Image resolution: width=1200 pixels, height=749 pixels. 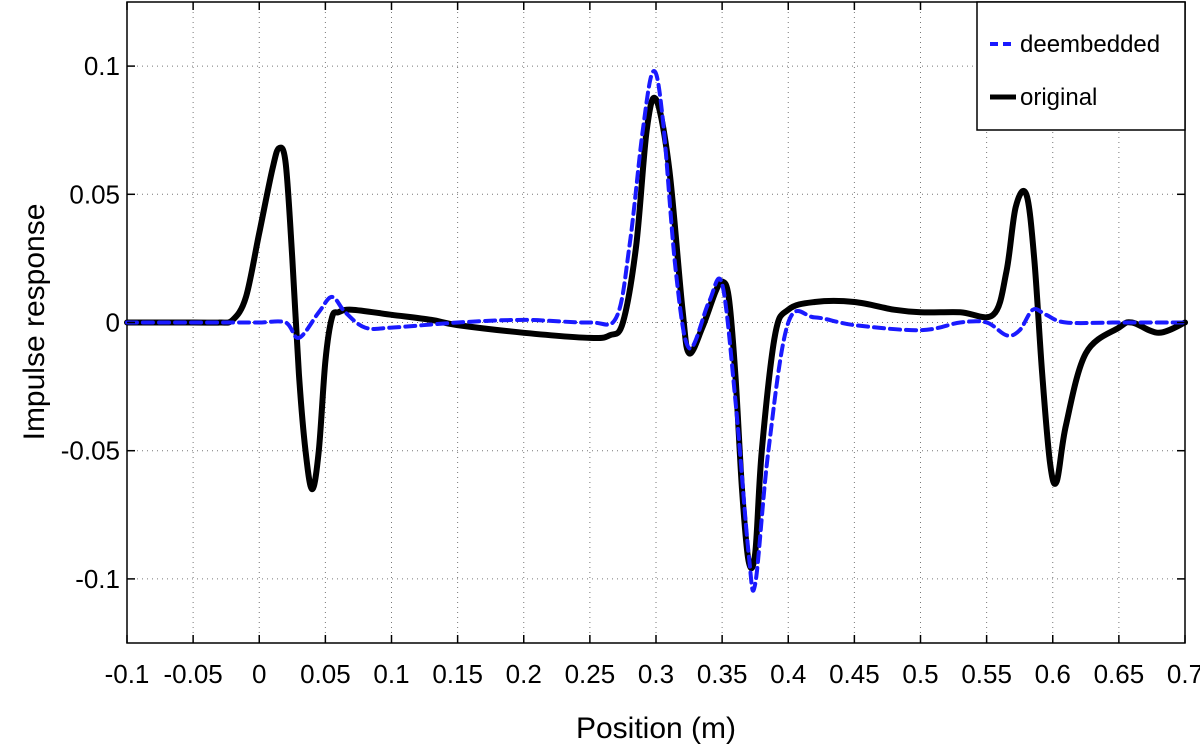 What do you see at coordinates (127, 674) in the screenshot?
I see `x-tick-label: -0.1` at bounding box center [127, 674].